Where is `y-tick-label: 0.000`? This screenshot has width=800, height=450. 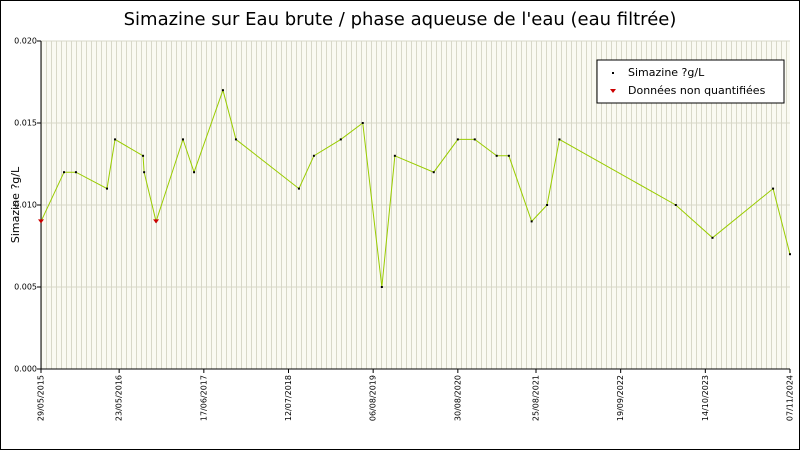
y-tick-label: 0.000 is located at coordinates (25, 369).